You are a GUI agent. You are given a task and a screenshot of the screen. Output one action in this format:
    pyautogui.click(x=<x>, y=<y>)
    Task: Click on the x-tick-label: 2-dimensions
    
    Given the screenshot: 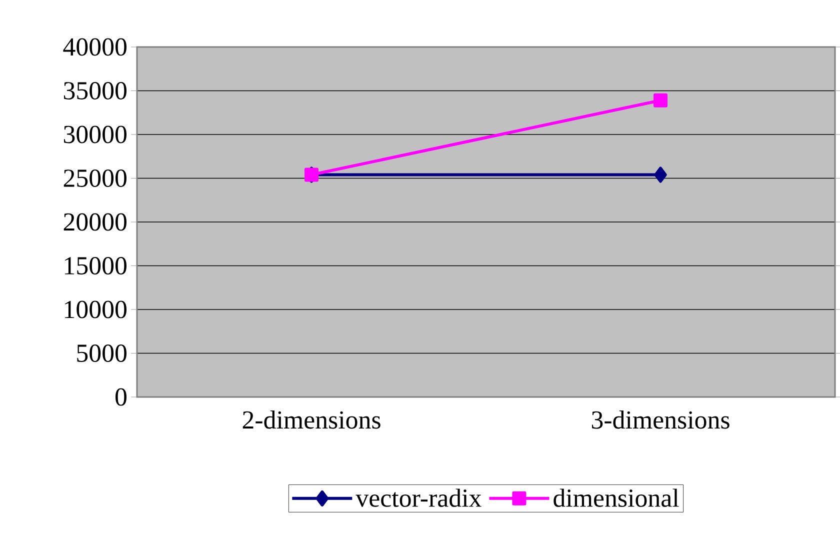 What is the action you would take?
    pyautogui.click(x=311, y=419)
    